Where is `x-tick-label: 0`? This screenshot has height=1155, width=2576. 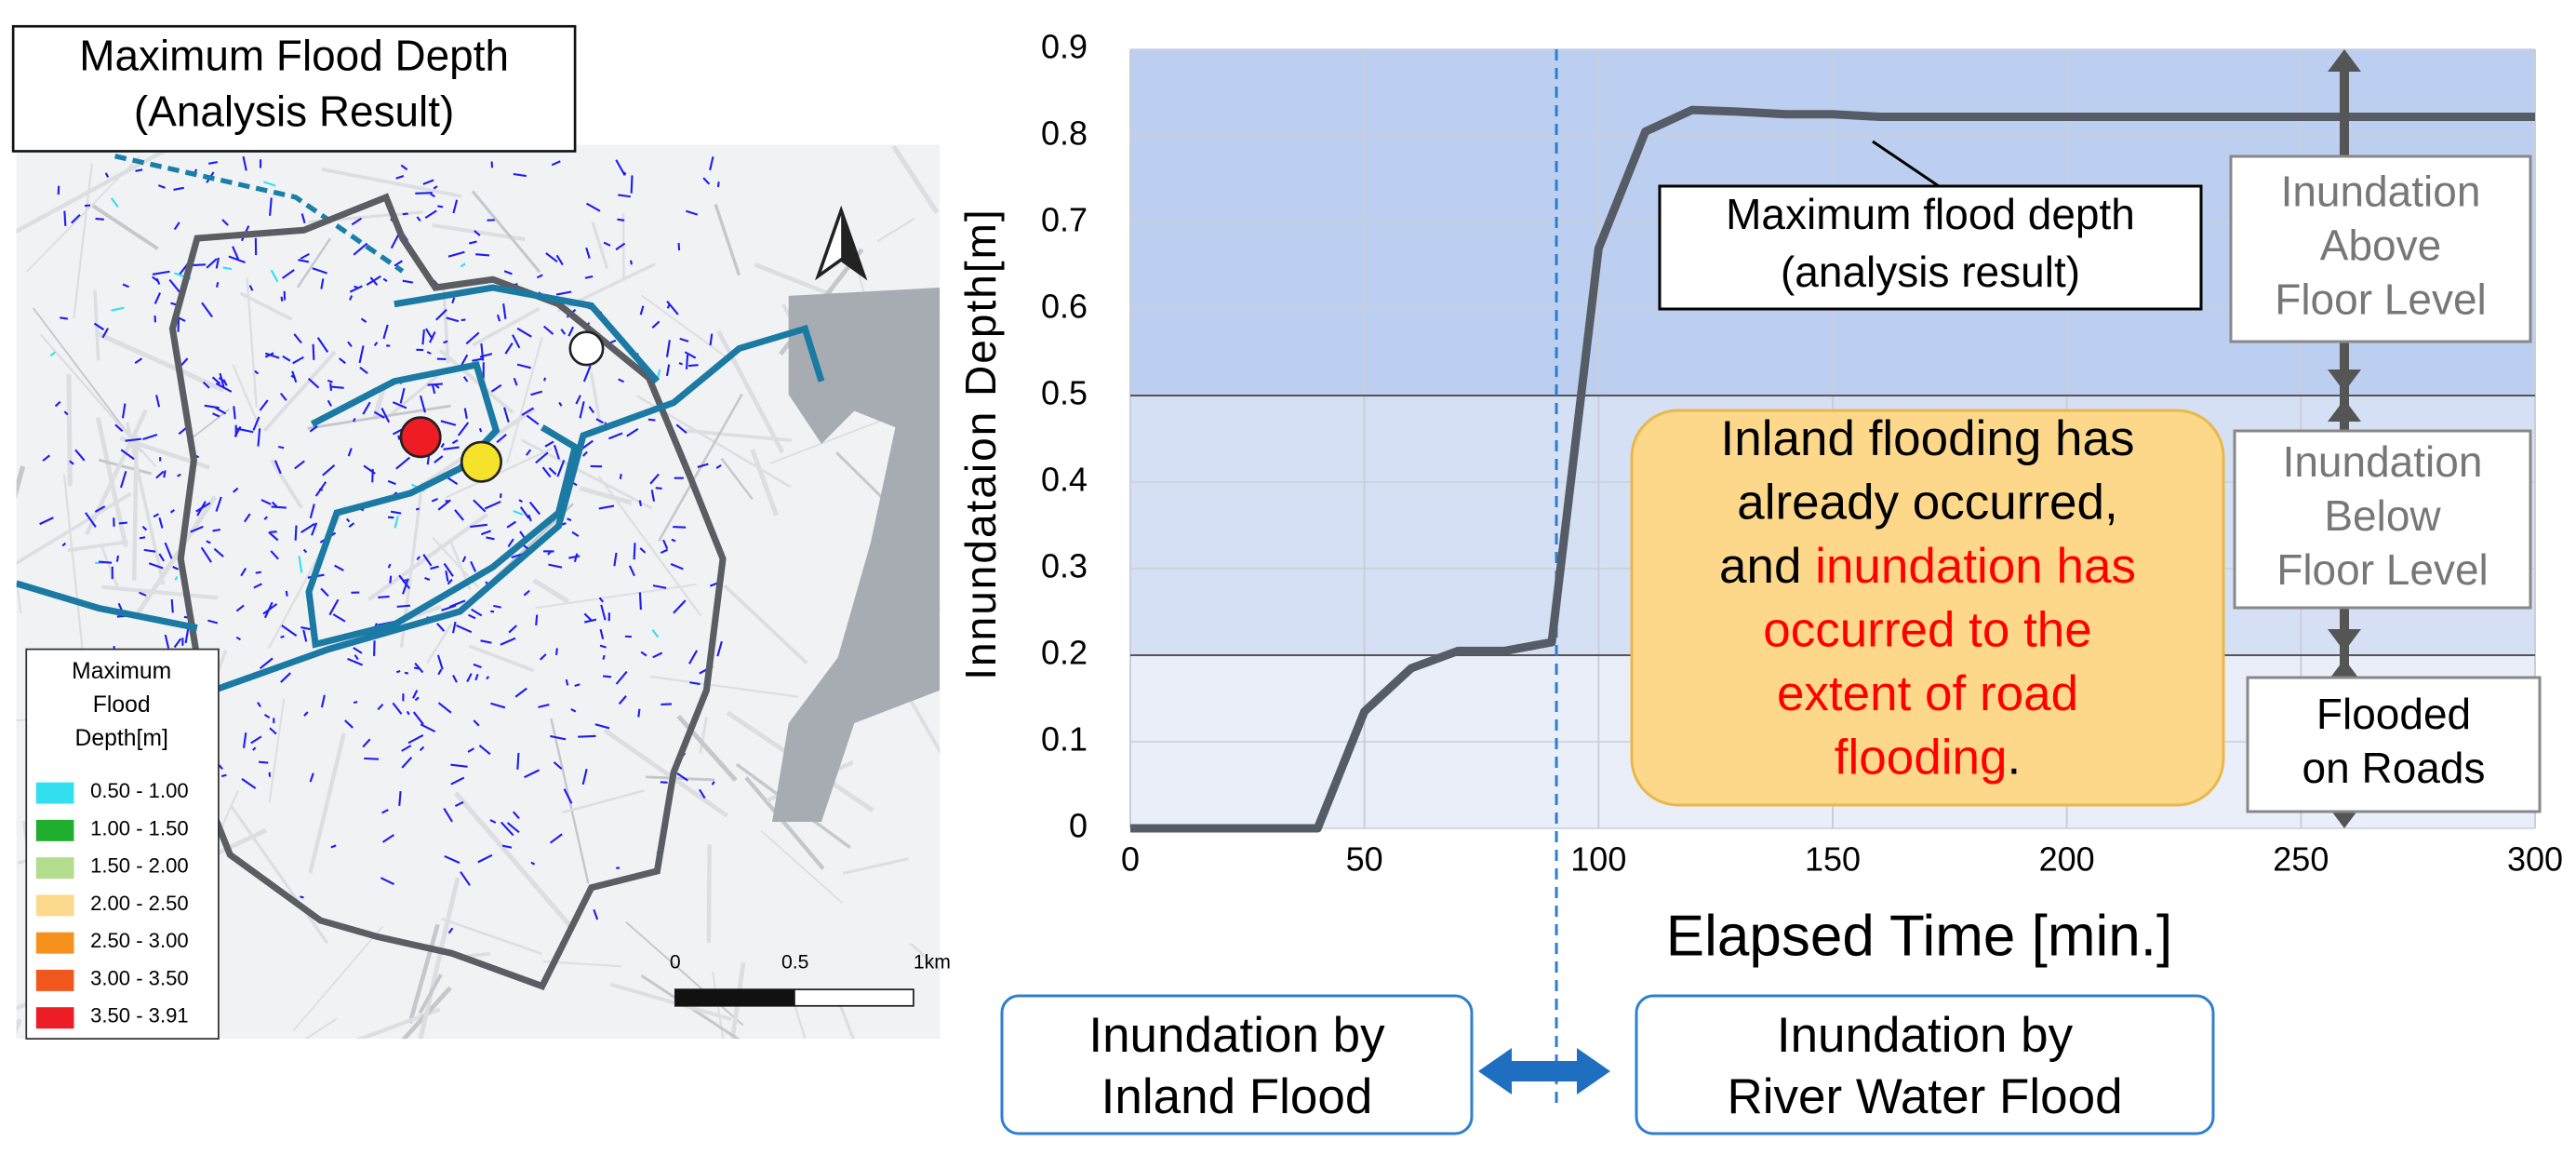
x-tick-label: 0 is located at coordinates (1130, 859).